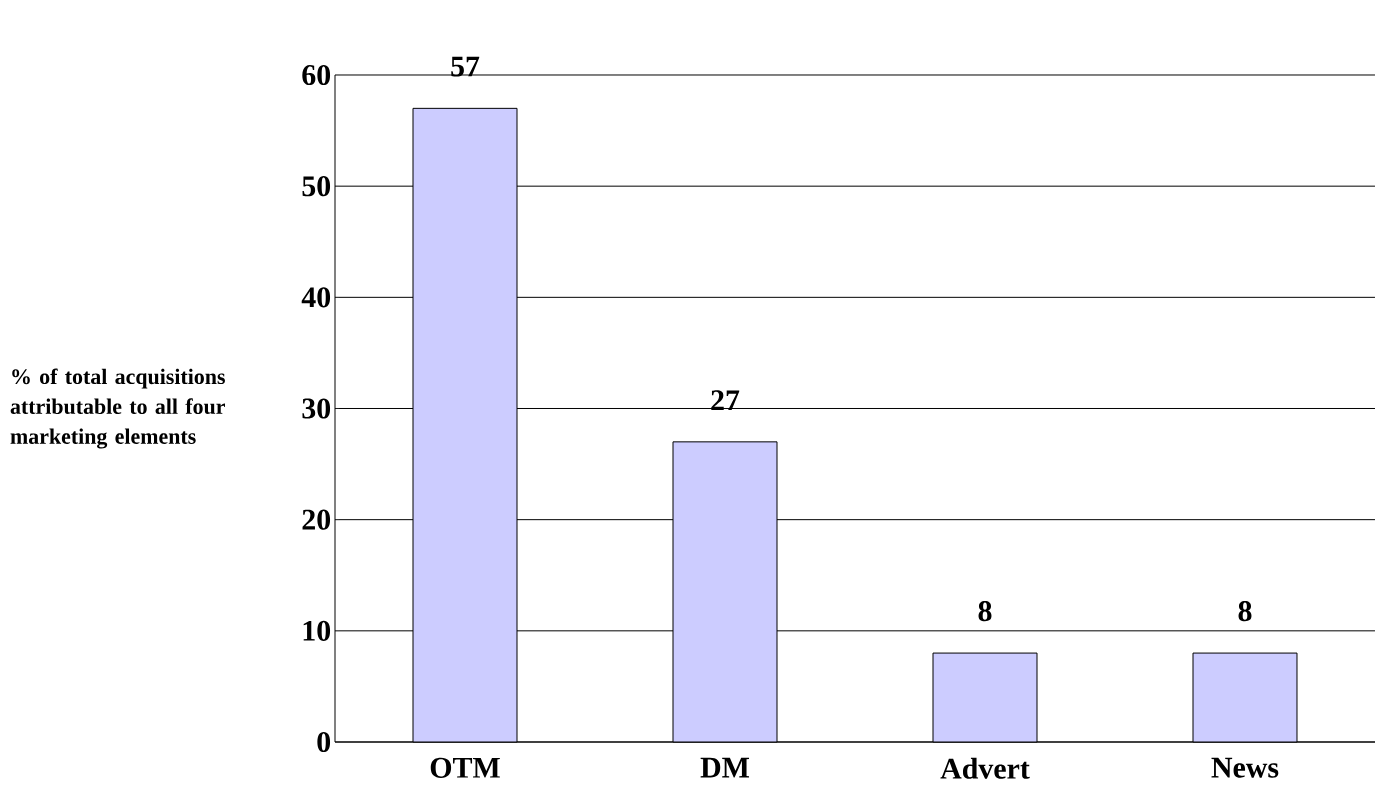  What do you see at coordinates (725, 767) in the screenshot?
I see `x-tick-label: DM` at bounding box center [725, 767].